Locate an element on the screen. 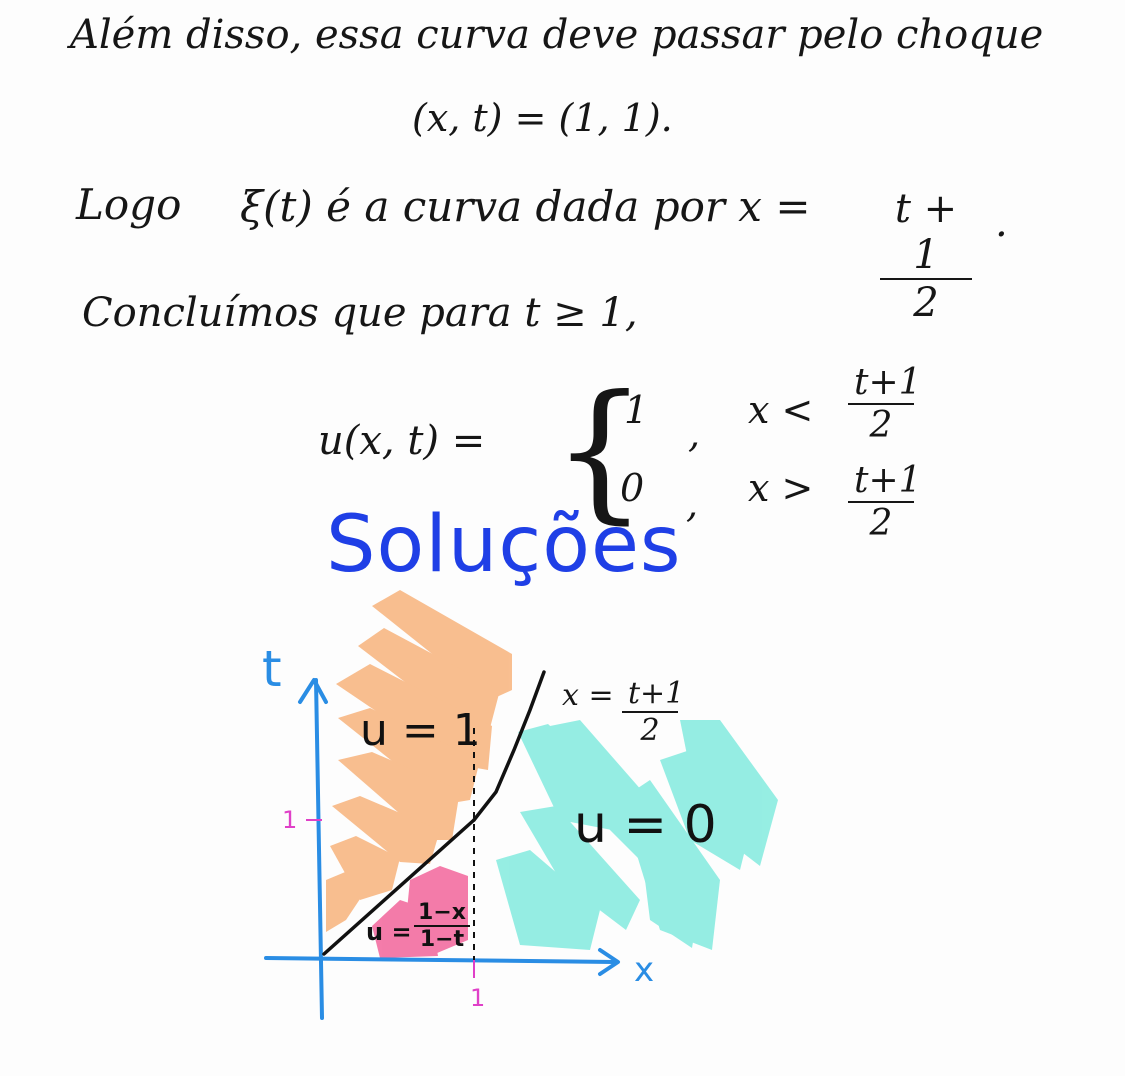 The width and height of the screenshot is (1125, 1076). t-axis-label: t is located at coordinates (272, 669).